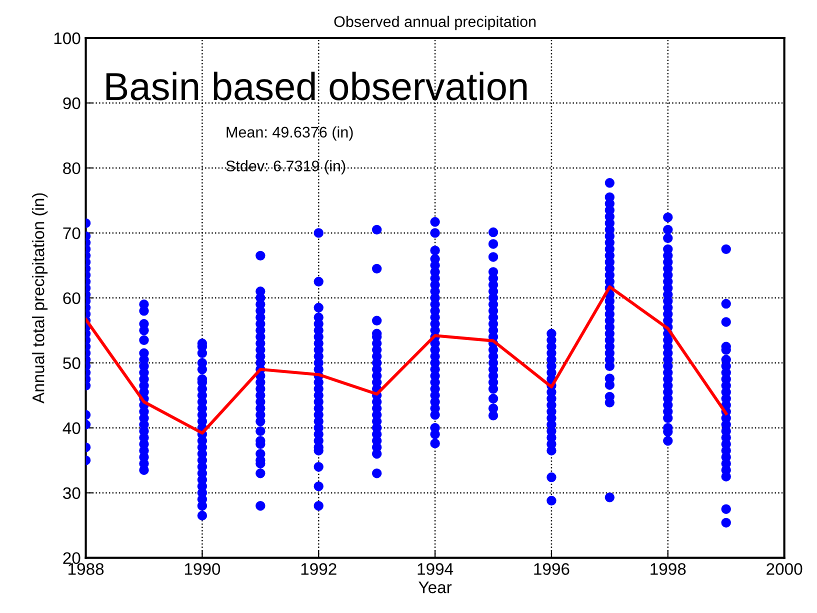  Describe the element at coordinates (71, 298) in the screenshot. I see `y-tick-label: 60` at that location.